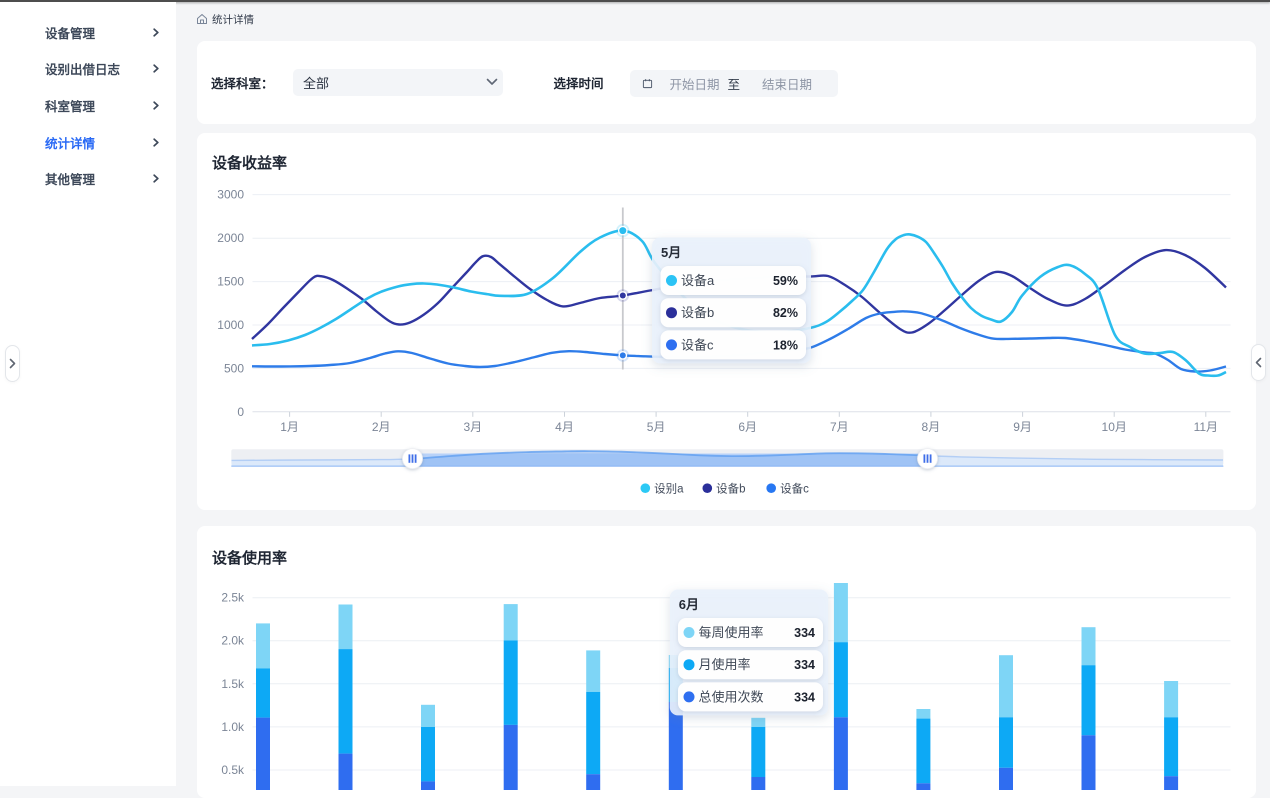 This screenshot has width=1270, height=798. What do you see at coordinates (785, 313) in the screenshot?
I see `svg-text: 82%` at bounding box center [785, 313].